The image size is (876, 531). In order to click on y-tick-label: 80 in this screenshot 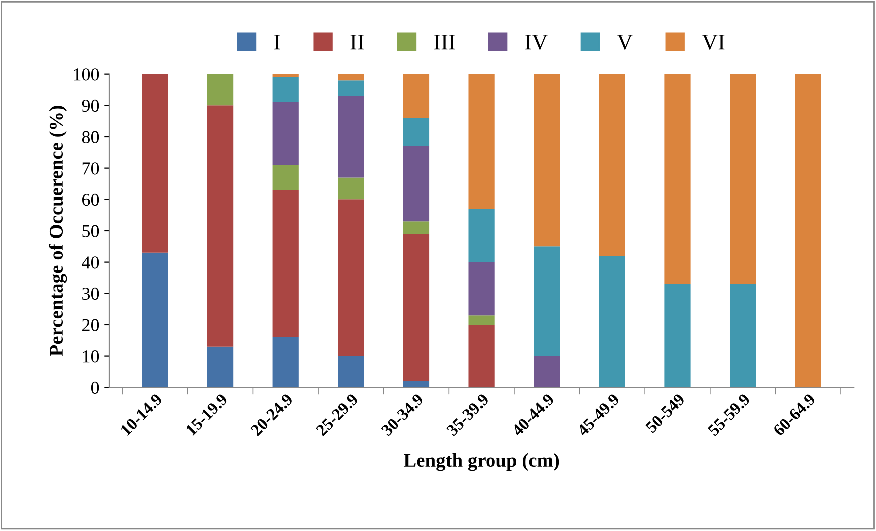, I will do `click(91, 137)`.